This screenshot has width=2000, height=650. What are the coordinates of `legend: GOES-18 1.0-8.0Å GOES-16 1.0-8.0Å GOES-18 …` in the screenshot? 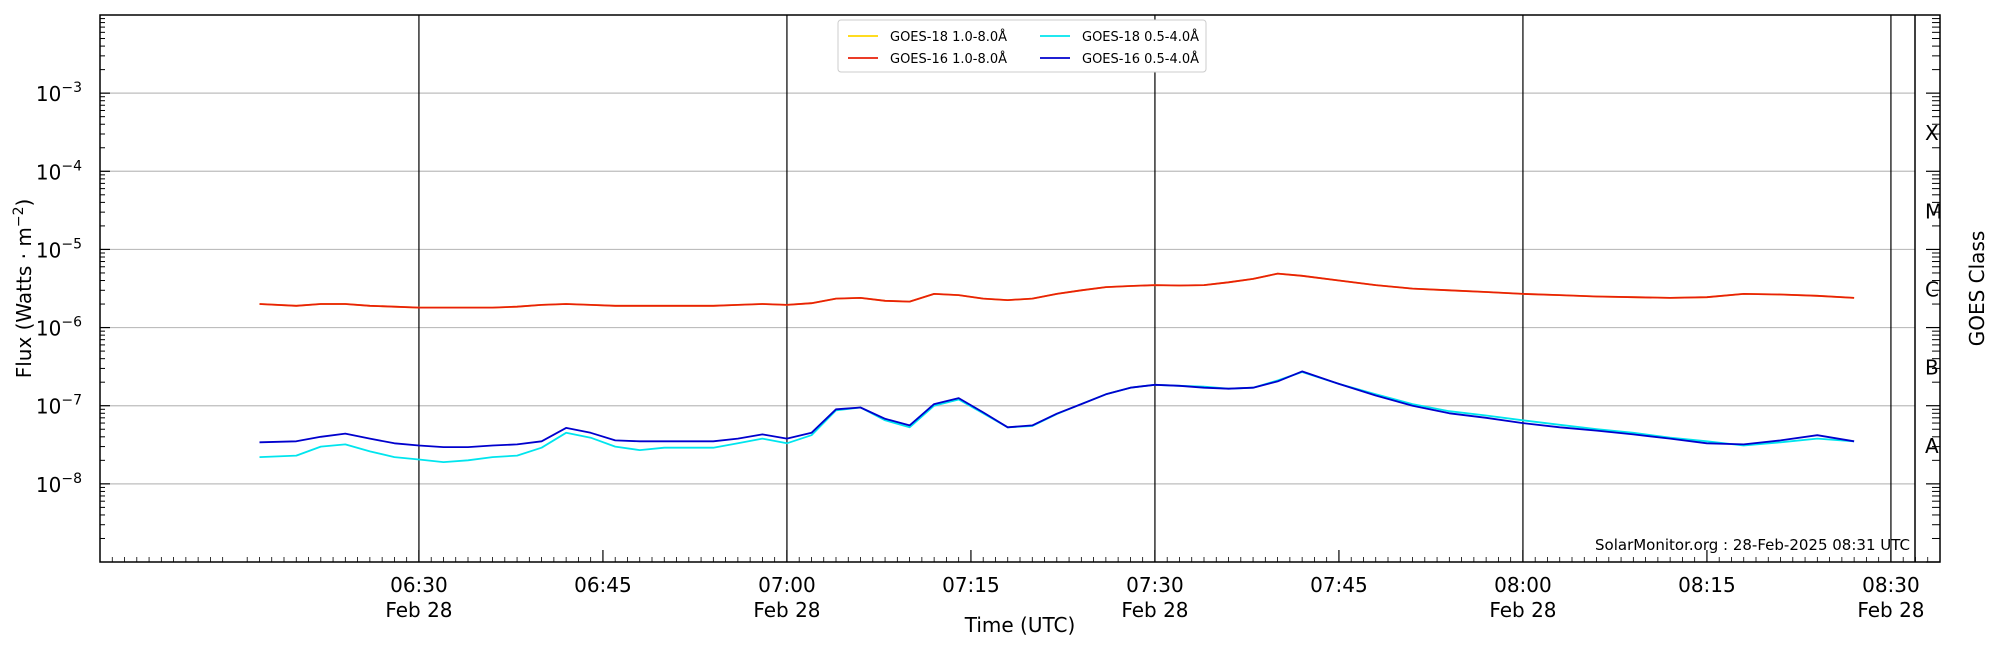 It's located at (1022, 46).